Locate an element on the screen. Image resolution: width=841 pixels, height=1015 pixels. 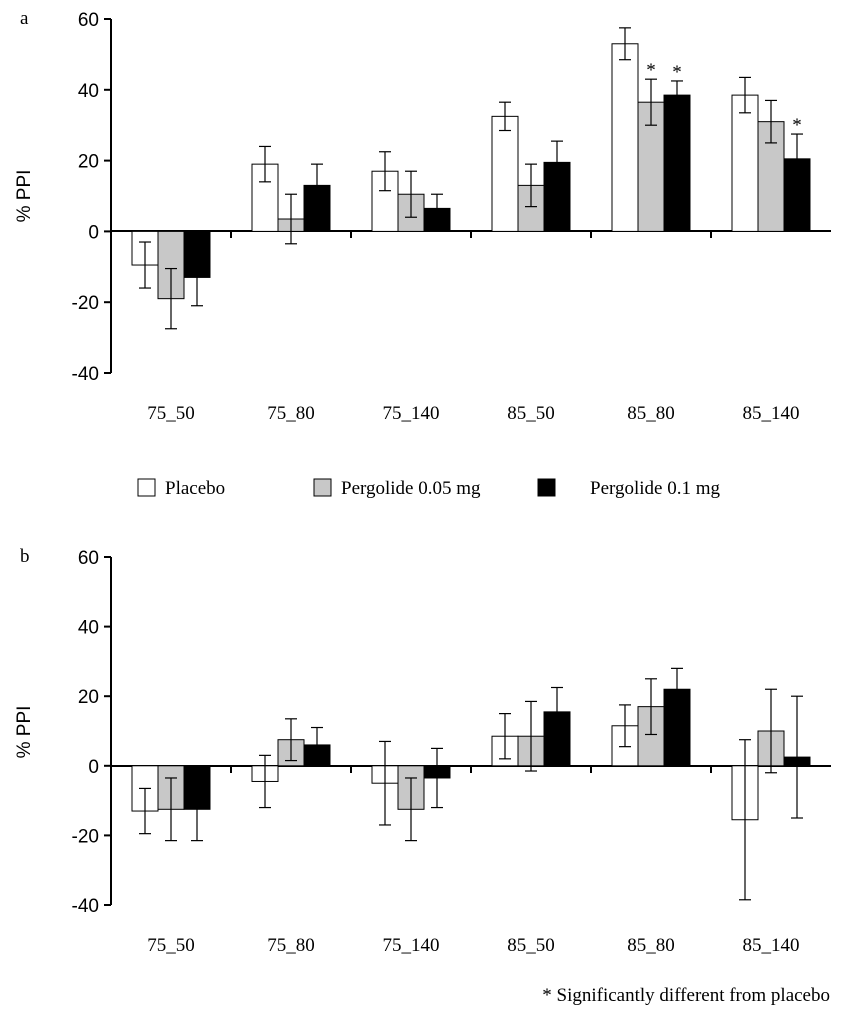
panel-a-y-tick-label: 60 is located at coordinates (88, 20).